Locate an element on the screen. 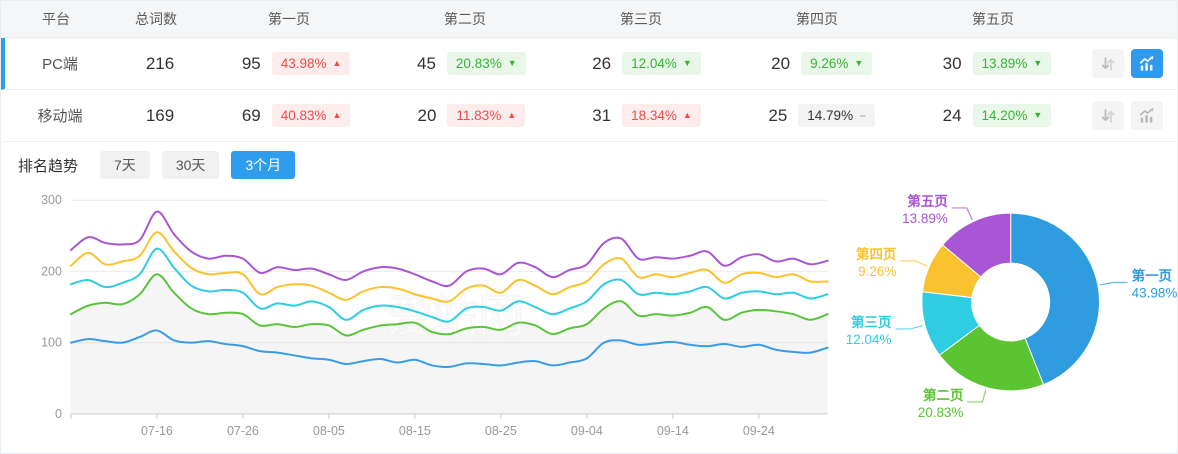 The height and width of the screenshot is (454, 1178). svg-text: 第一页 is located at coordinates (1151, 276).